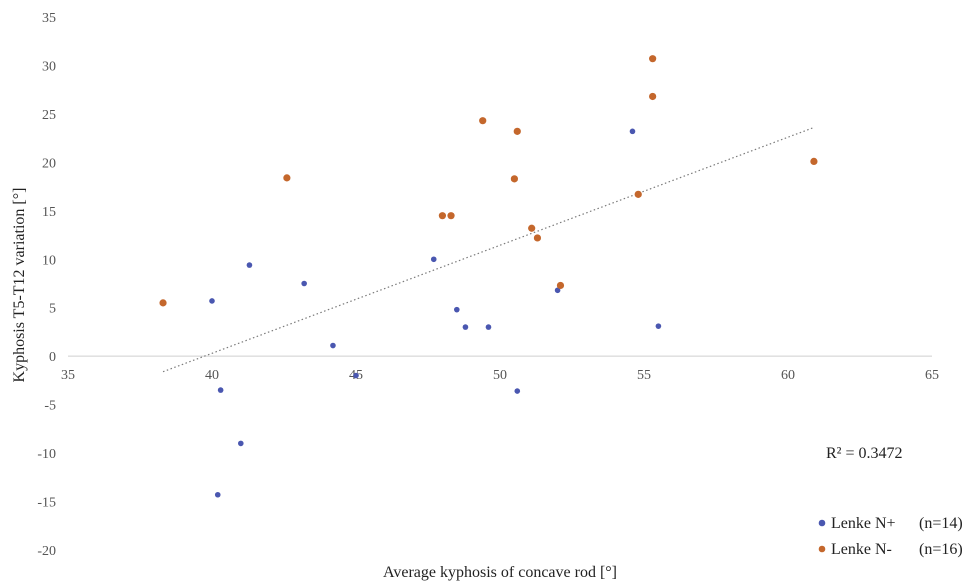 Image resolution: width=974 pixels, height=585 pixels. I want to click on legend-count-lenke-n-minus: (n=16), so click(941, 549).